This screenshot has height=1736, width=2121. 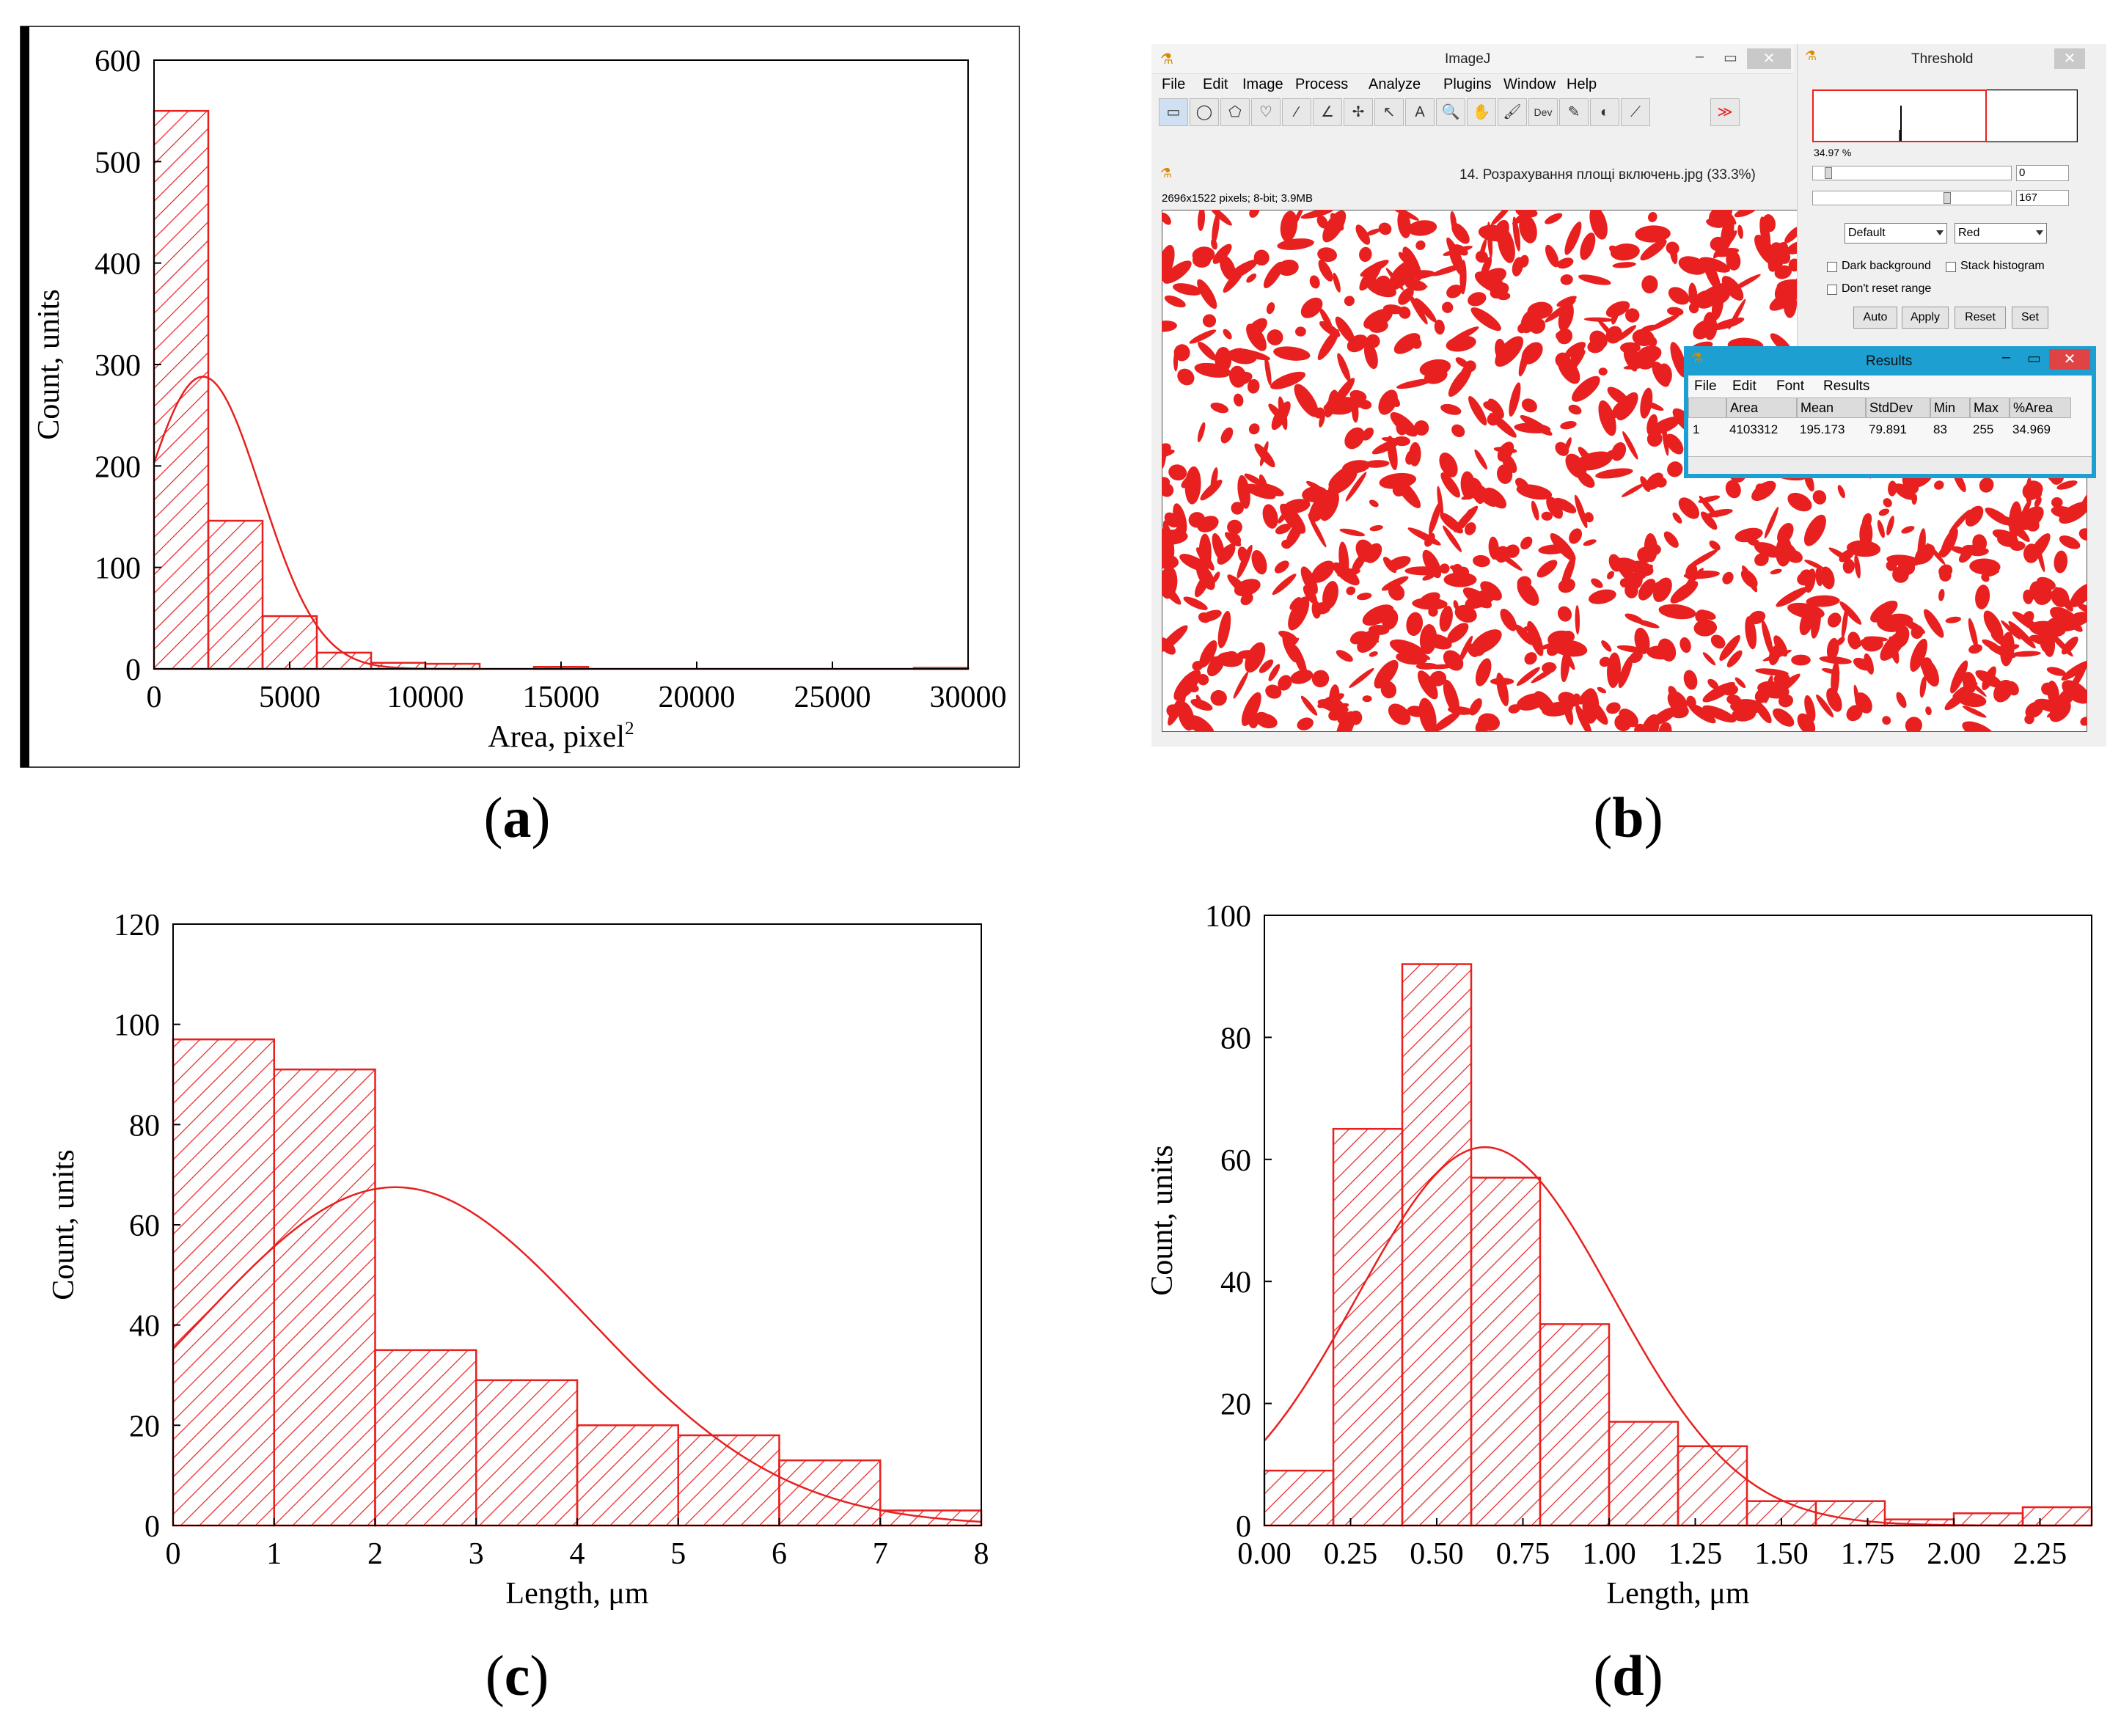 I want to click on y-tick-label: 80, so click(x=144, y=1126).